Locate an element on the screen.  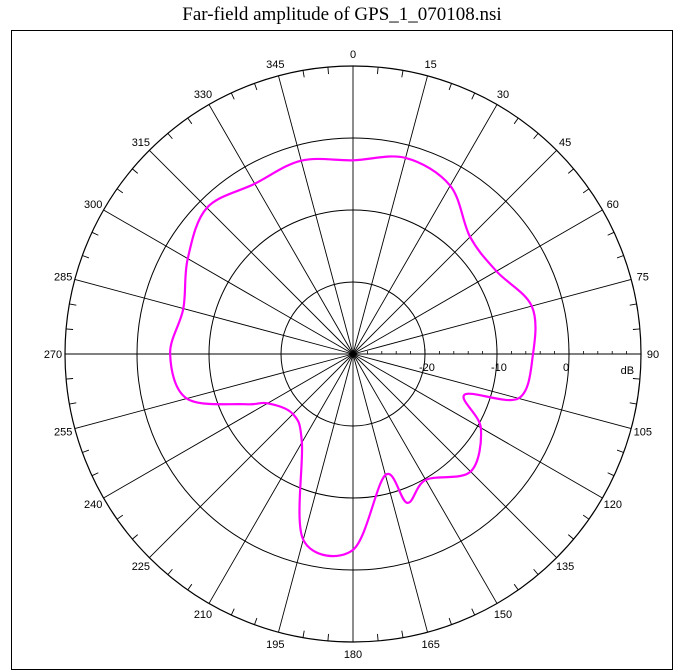
angle-label: 285 is located at coordinates (63, 277).